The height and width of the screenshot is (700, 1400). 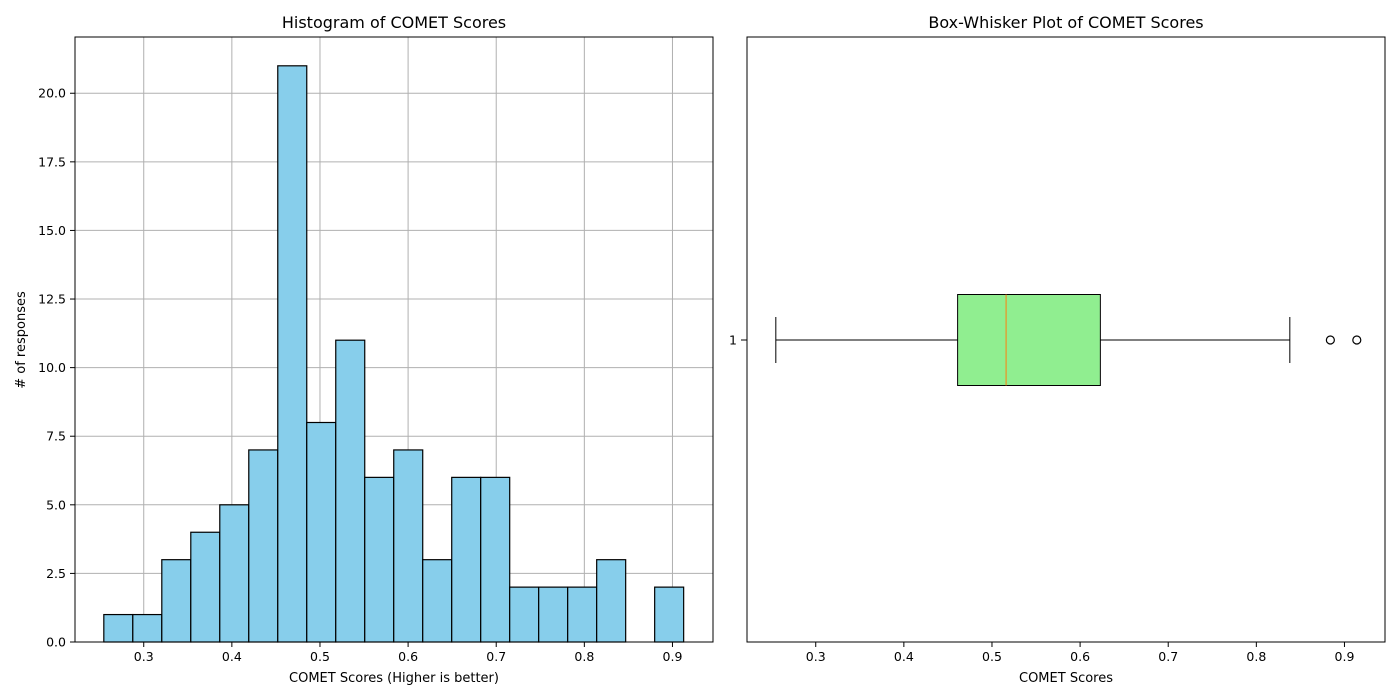 What do you see at coordinates (1168, 656) in the screenshot?
I see `boxplot-x-tick-label: 0.7` at bounding box center [1168, 656].